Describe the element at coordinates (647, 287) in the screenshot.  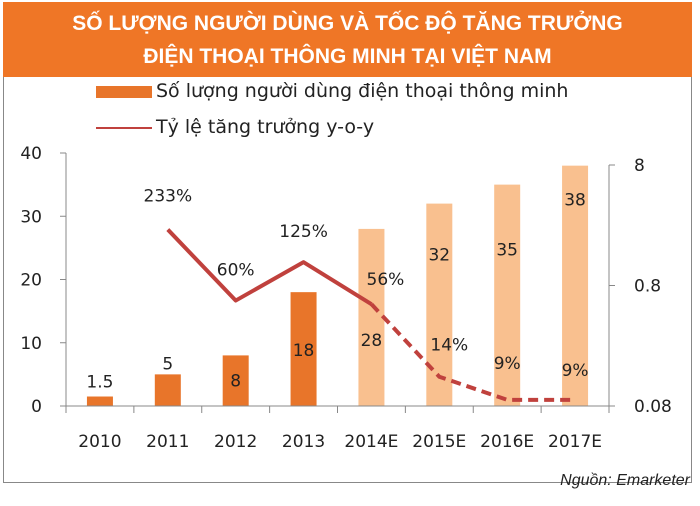
I see `right-tick-label: 0.8` at that location.